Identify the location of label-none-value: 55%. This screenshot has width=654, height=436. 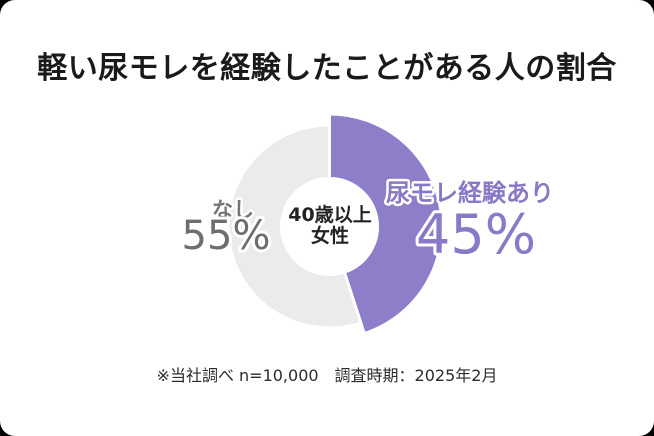
(226, 236).